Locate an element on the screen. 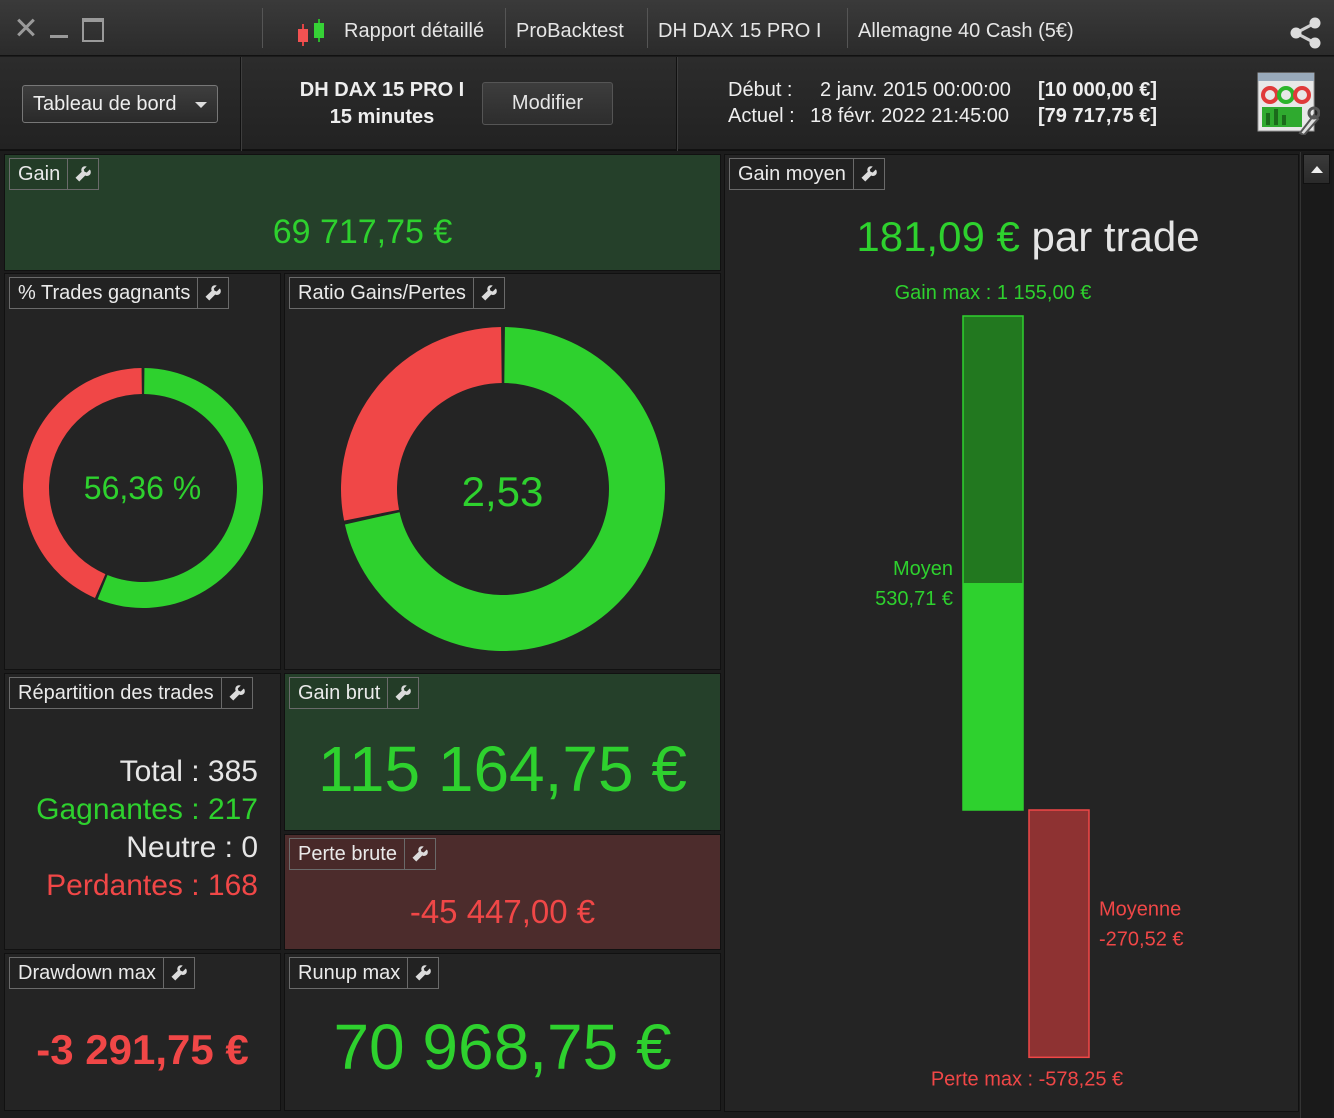 The image size is (1334, 1118). winning-trades-title: % Trades gagnants is located at coordinates (104, 293).